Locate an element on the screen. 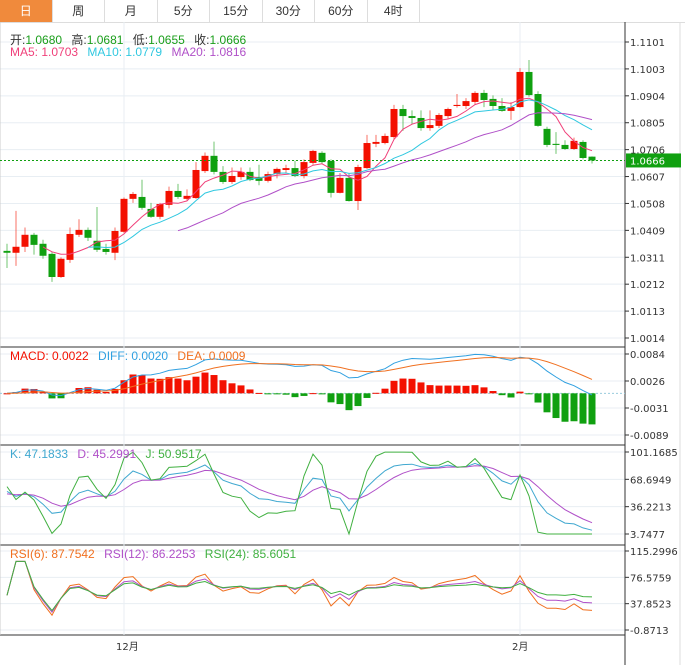 The image size is (685, 665). tab-60min: 60分 is located at coordinates (341, 11).